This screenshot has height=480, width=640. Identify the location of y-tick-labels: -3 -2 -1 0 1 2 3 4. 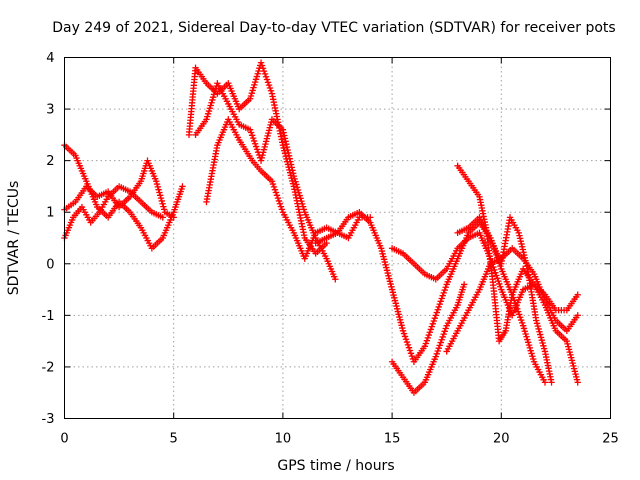
(48, 239).